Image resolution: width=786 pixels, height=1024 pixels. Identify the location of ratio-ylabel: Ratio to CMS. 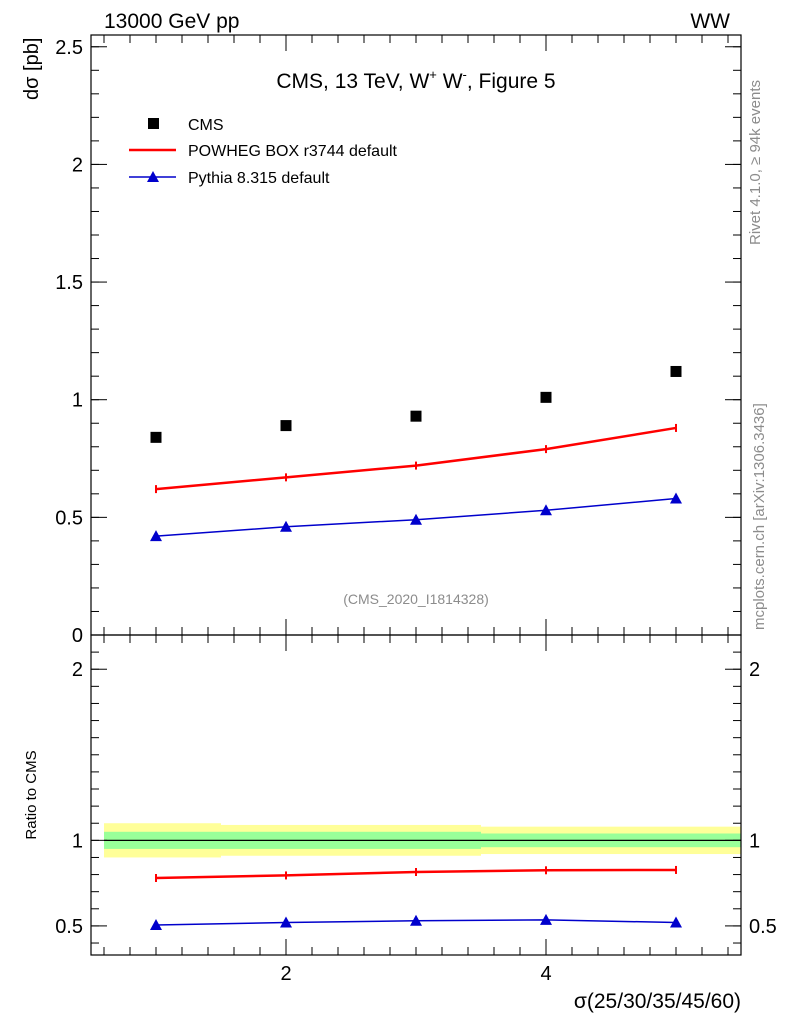
(31, 794).